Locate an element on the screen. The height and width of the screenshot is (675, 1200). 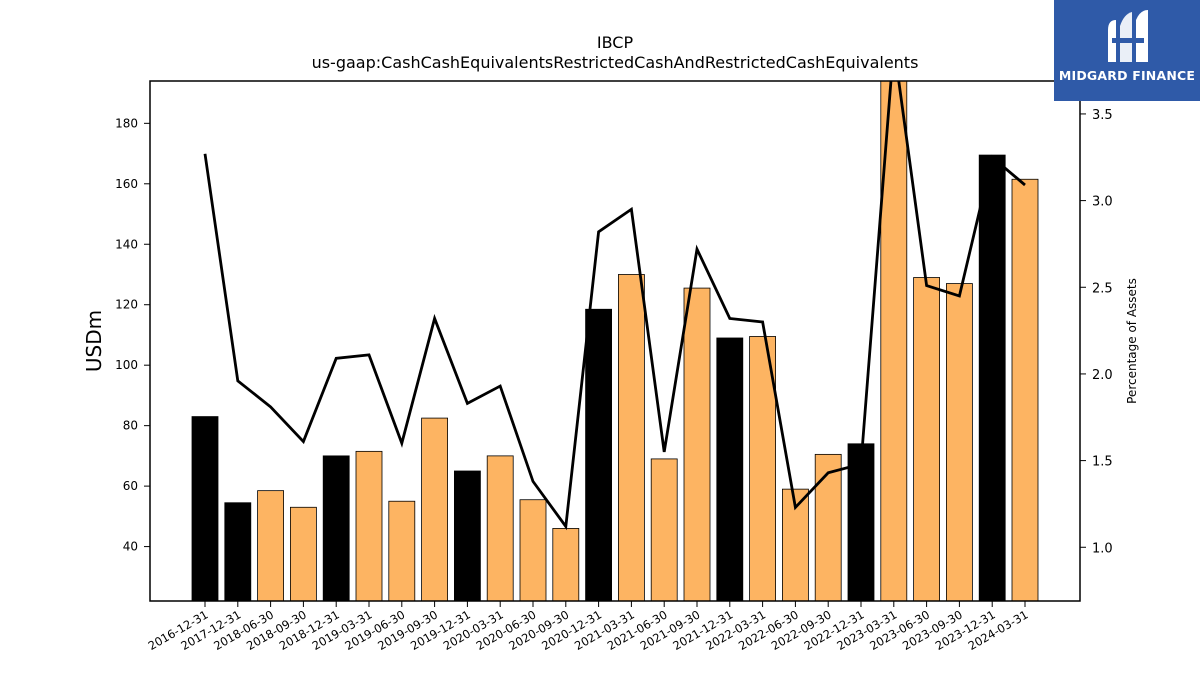
y2-tick-label: 2.5 is located at coordinates (1102, 288).